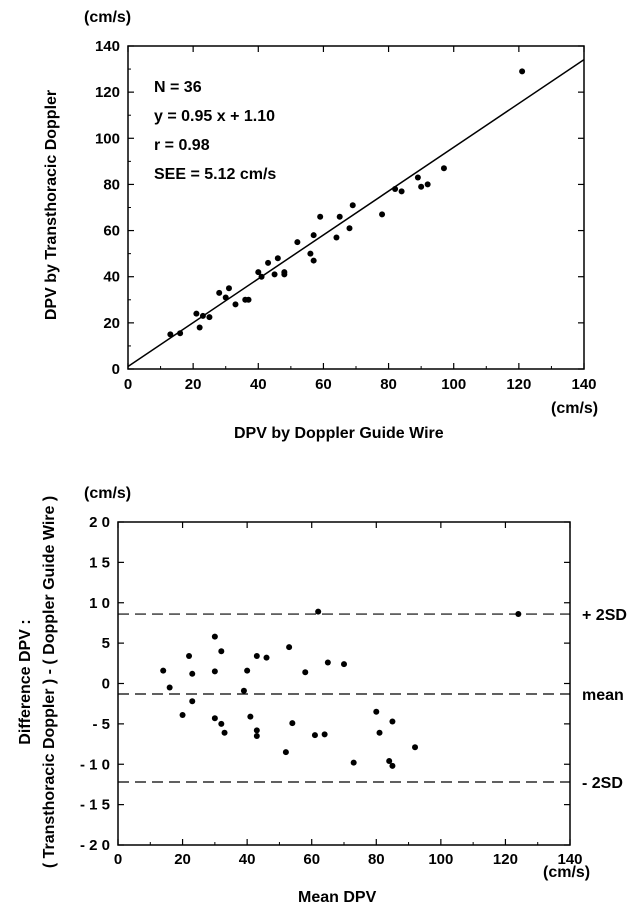 The height and width of the screenshot is (907, 634). I want to click on reference-line-label: + 2SD, so click(604, 615).